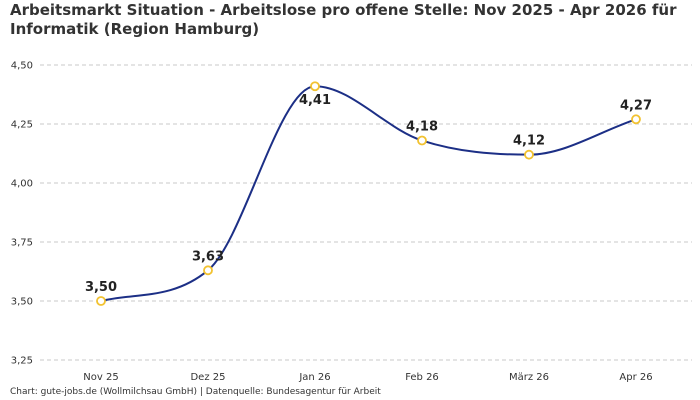  Describe the element at coordinates (22, 125) in the screenshot. I see `y-tick-label: 4,25` at that location.